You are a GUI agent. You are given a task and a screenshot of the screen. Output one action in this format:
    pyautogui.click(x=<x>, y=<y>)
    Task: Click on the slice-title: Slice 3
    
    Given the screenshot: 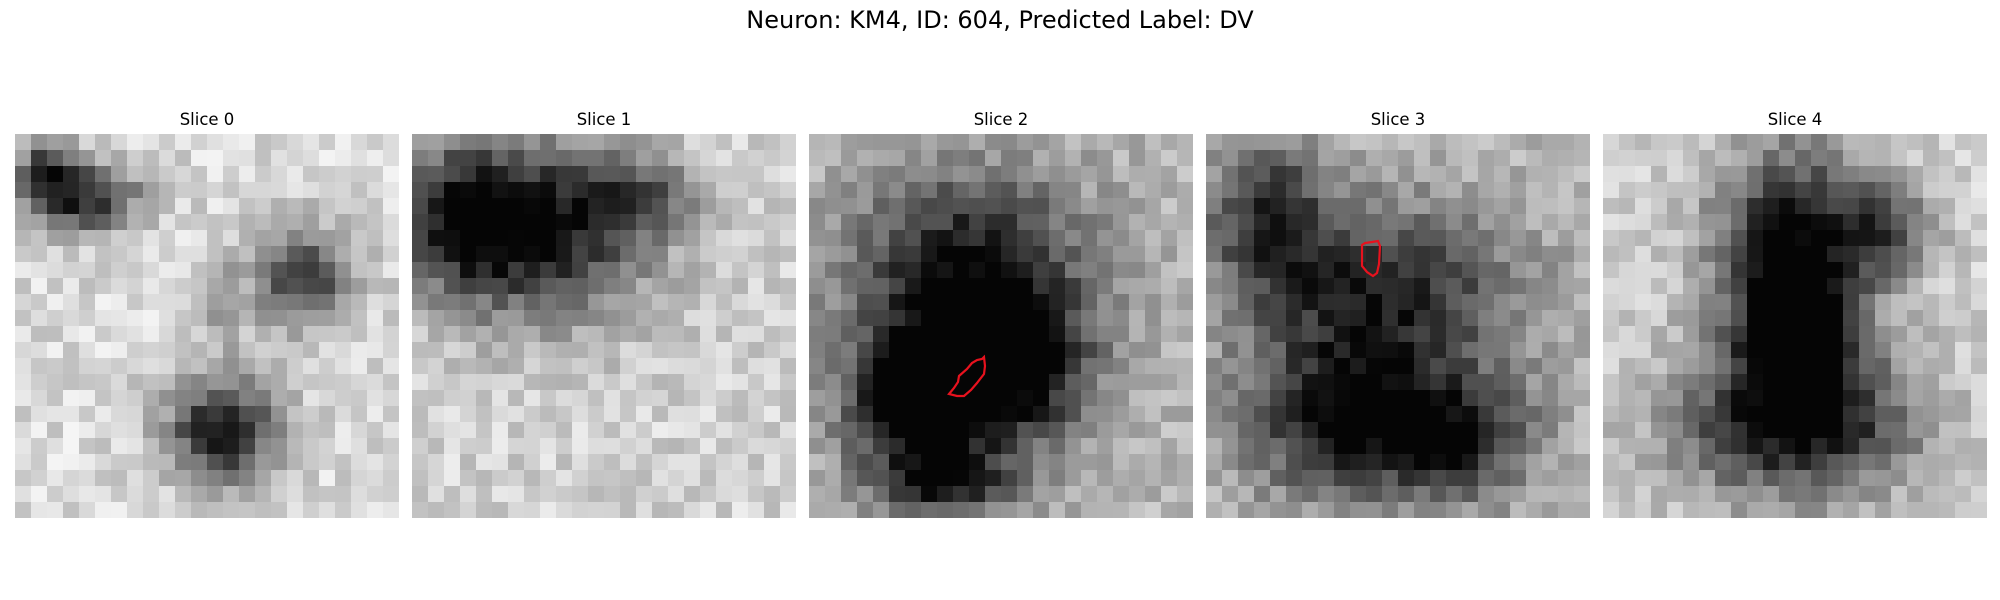 What is the action you would take?
    pyautogui.click(x=1398, y=119)
    